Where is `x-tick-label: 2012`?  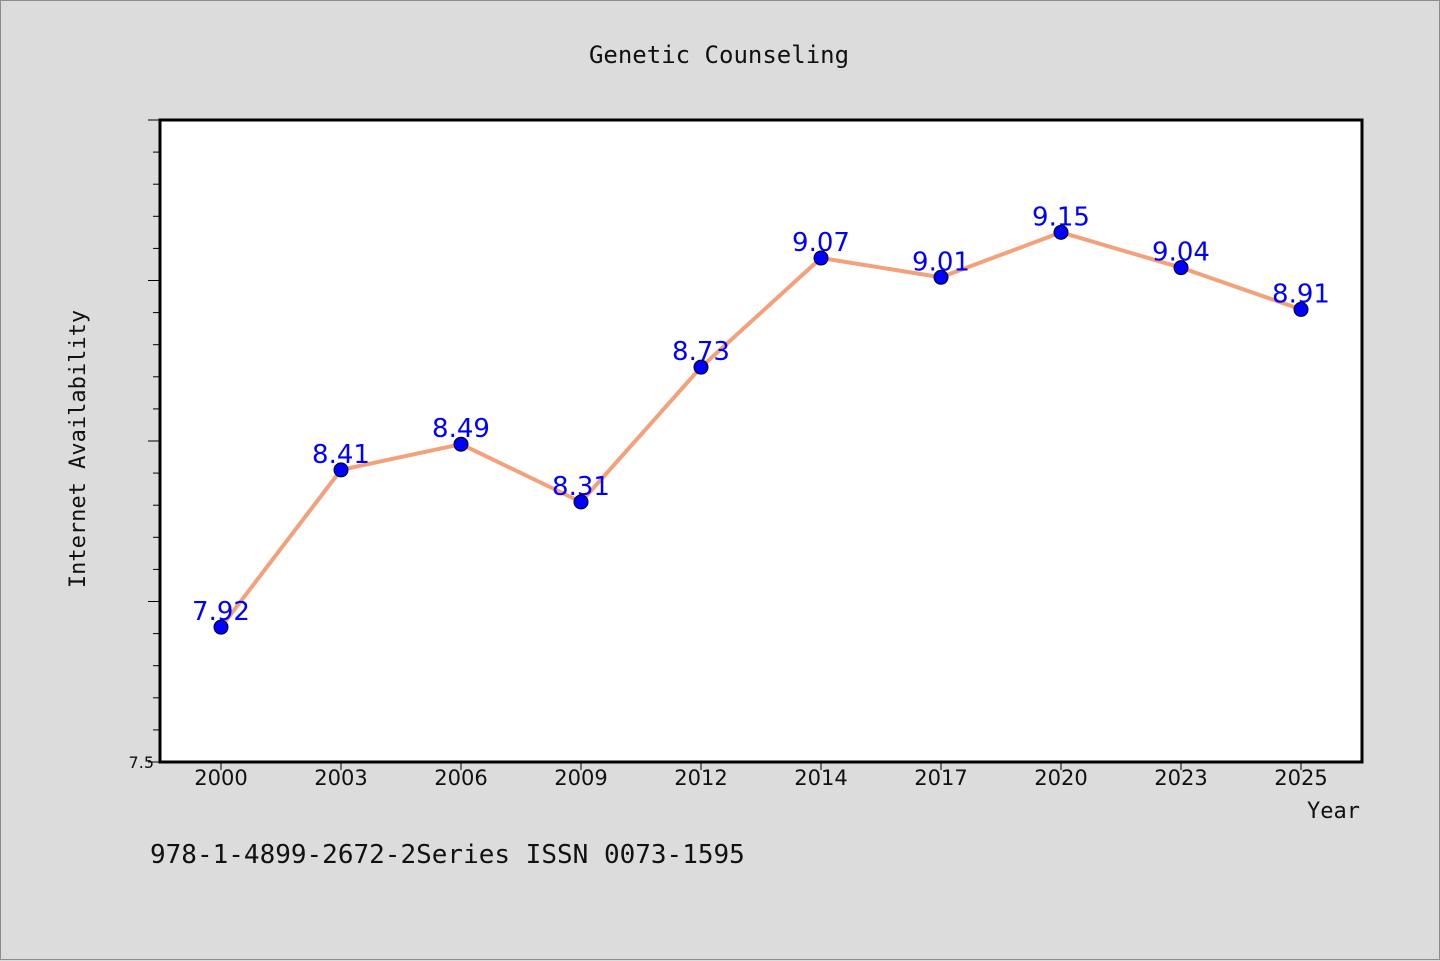
x-tick-label: 2012 is located at coordinates (700, 778).